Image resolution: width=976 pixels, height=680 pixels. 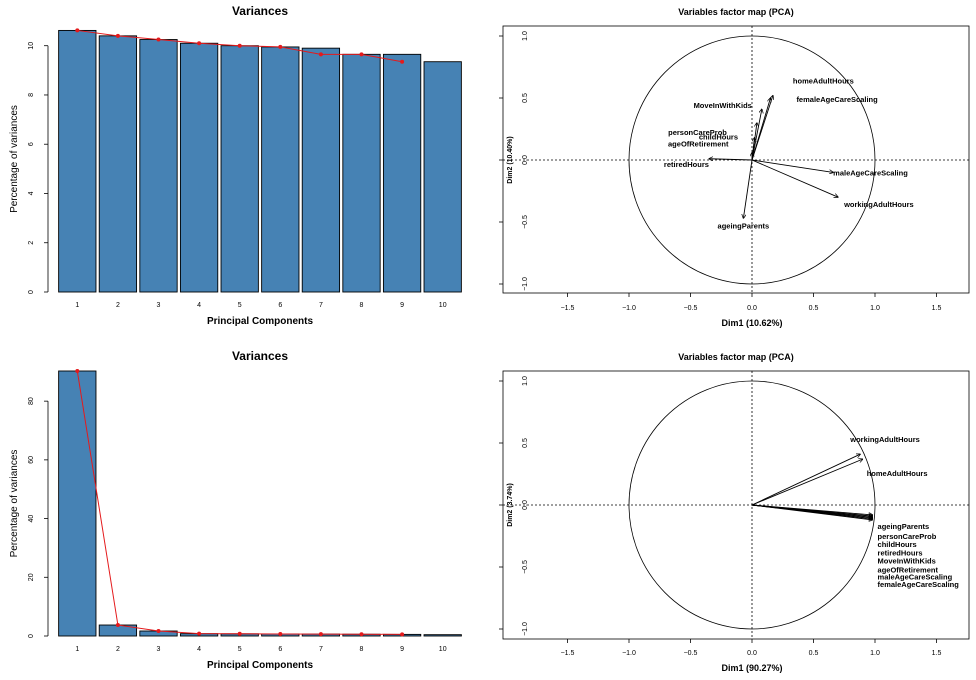 What do you see at coordinates (937, 308) in the screenshot?
I see `pca-top-x-tick-label-6: 1.5` at bounding box center [937, 308].